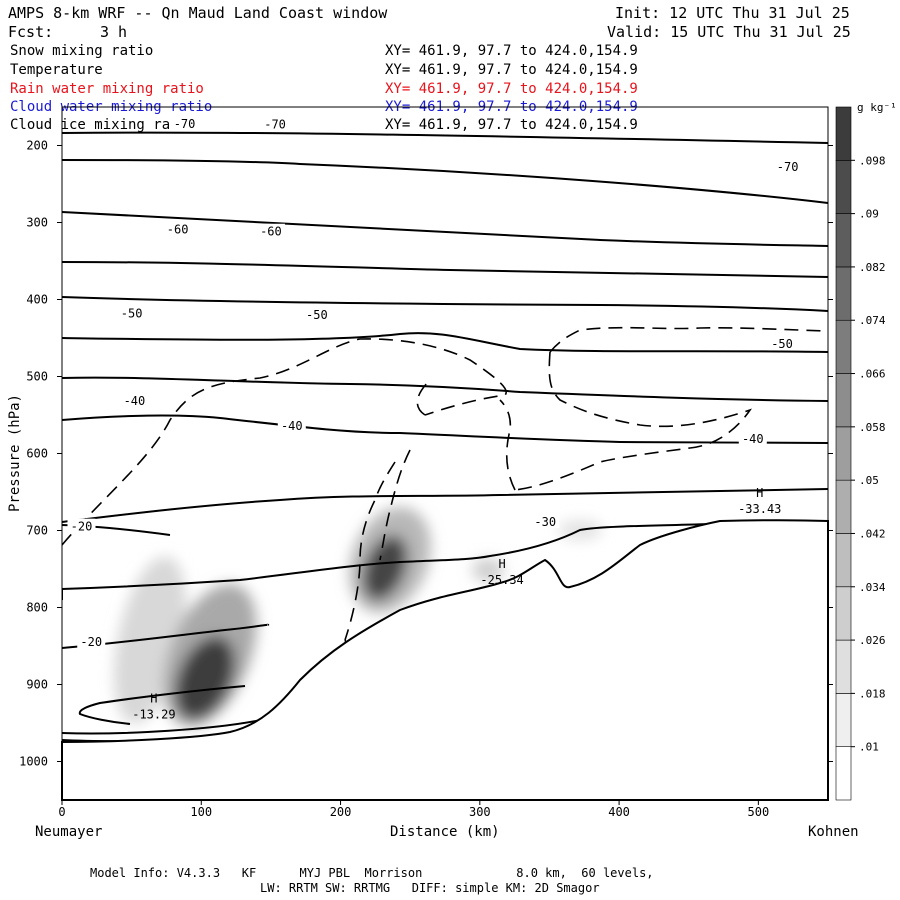 The width and height of the screenshot is (900, 900). What do you see at coordinates (872, 374) in the screenshot?
I see `colorbar-tick-label: .066` at bounding box center [872, 374].